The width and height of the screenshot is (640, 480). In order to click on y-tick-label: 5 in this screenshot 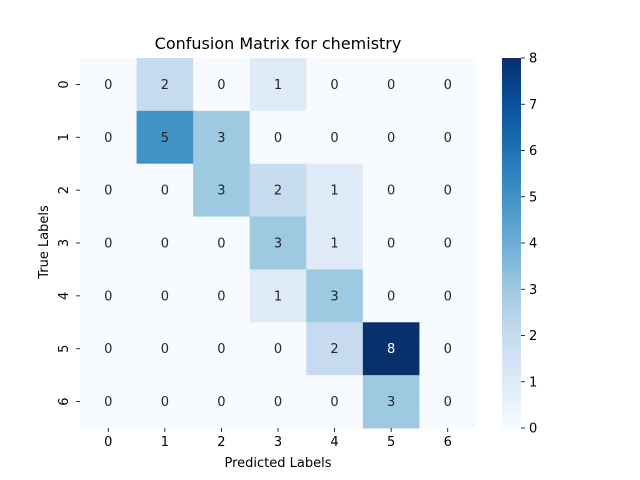, I will do `click(64, 349)`.